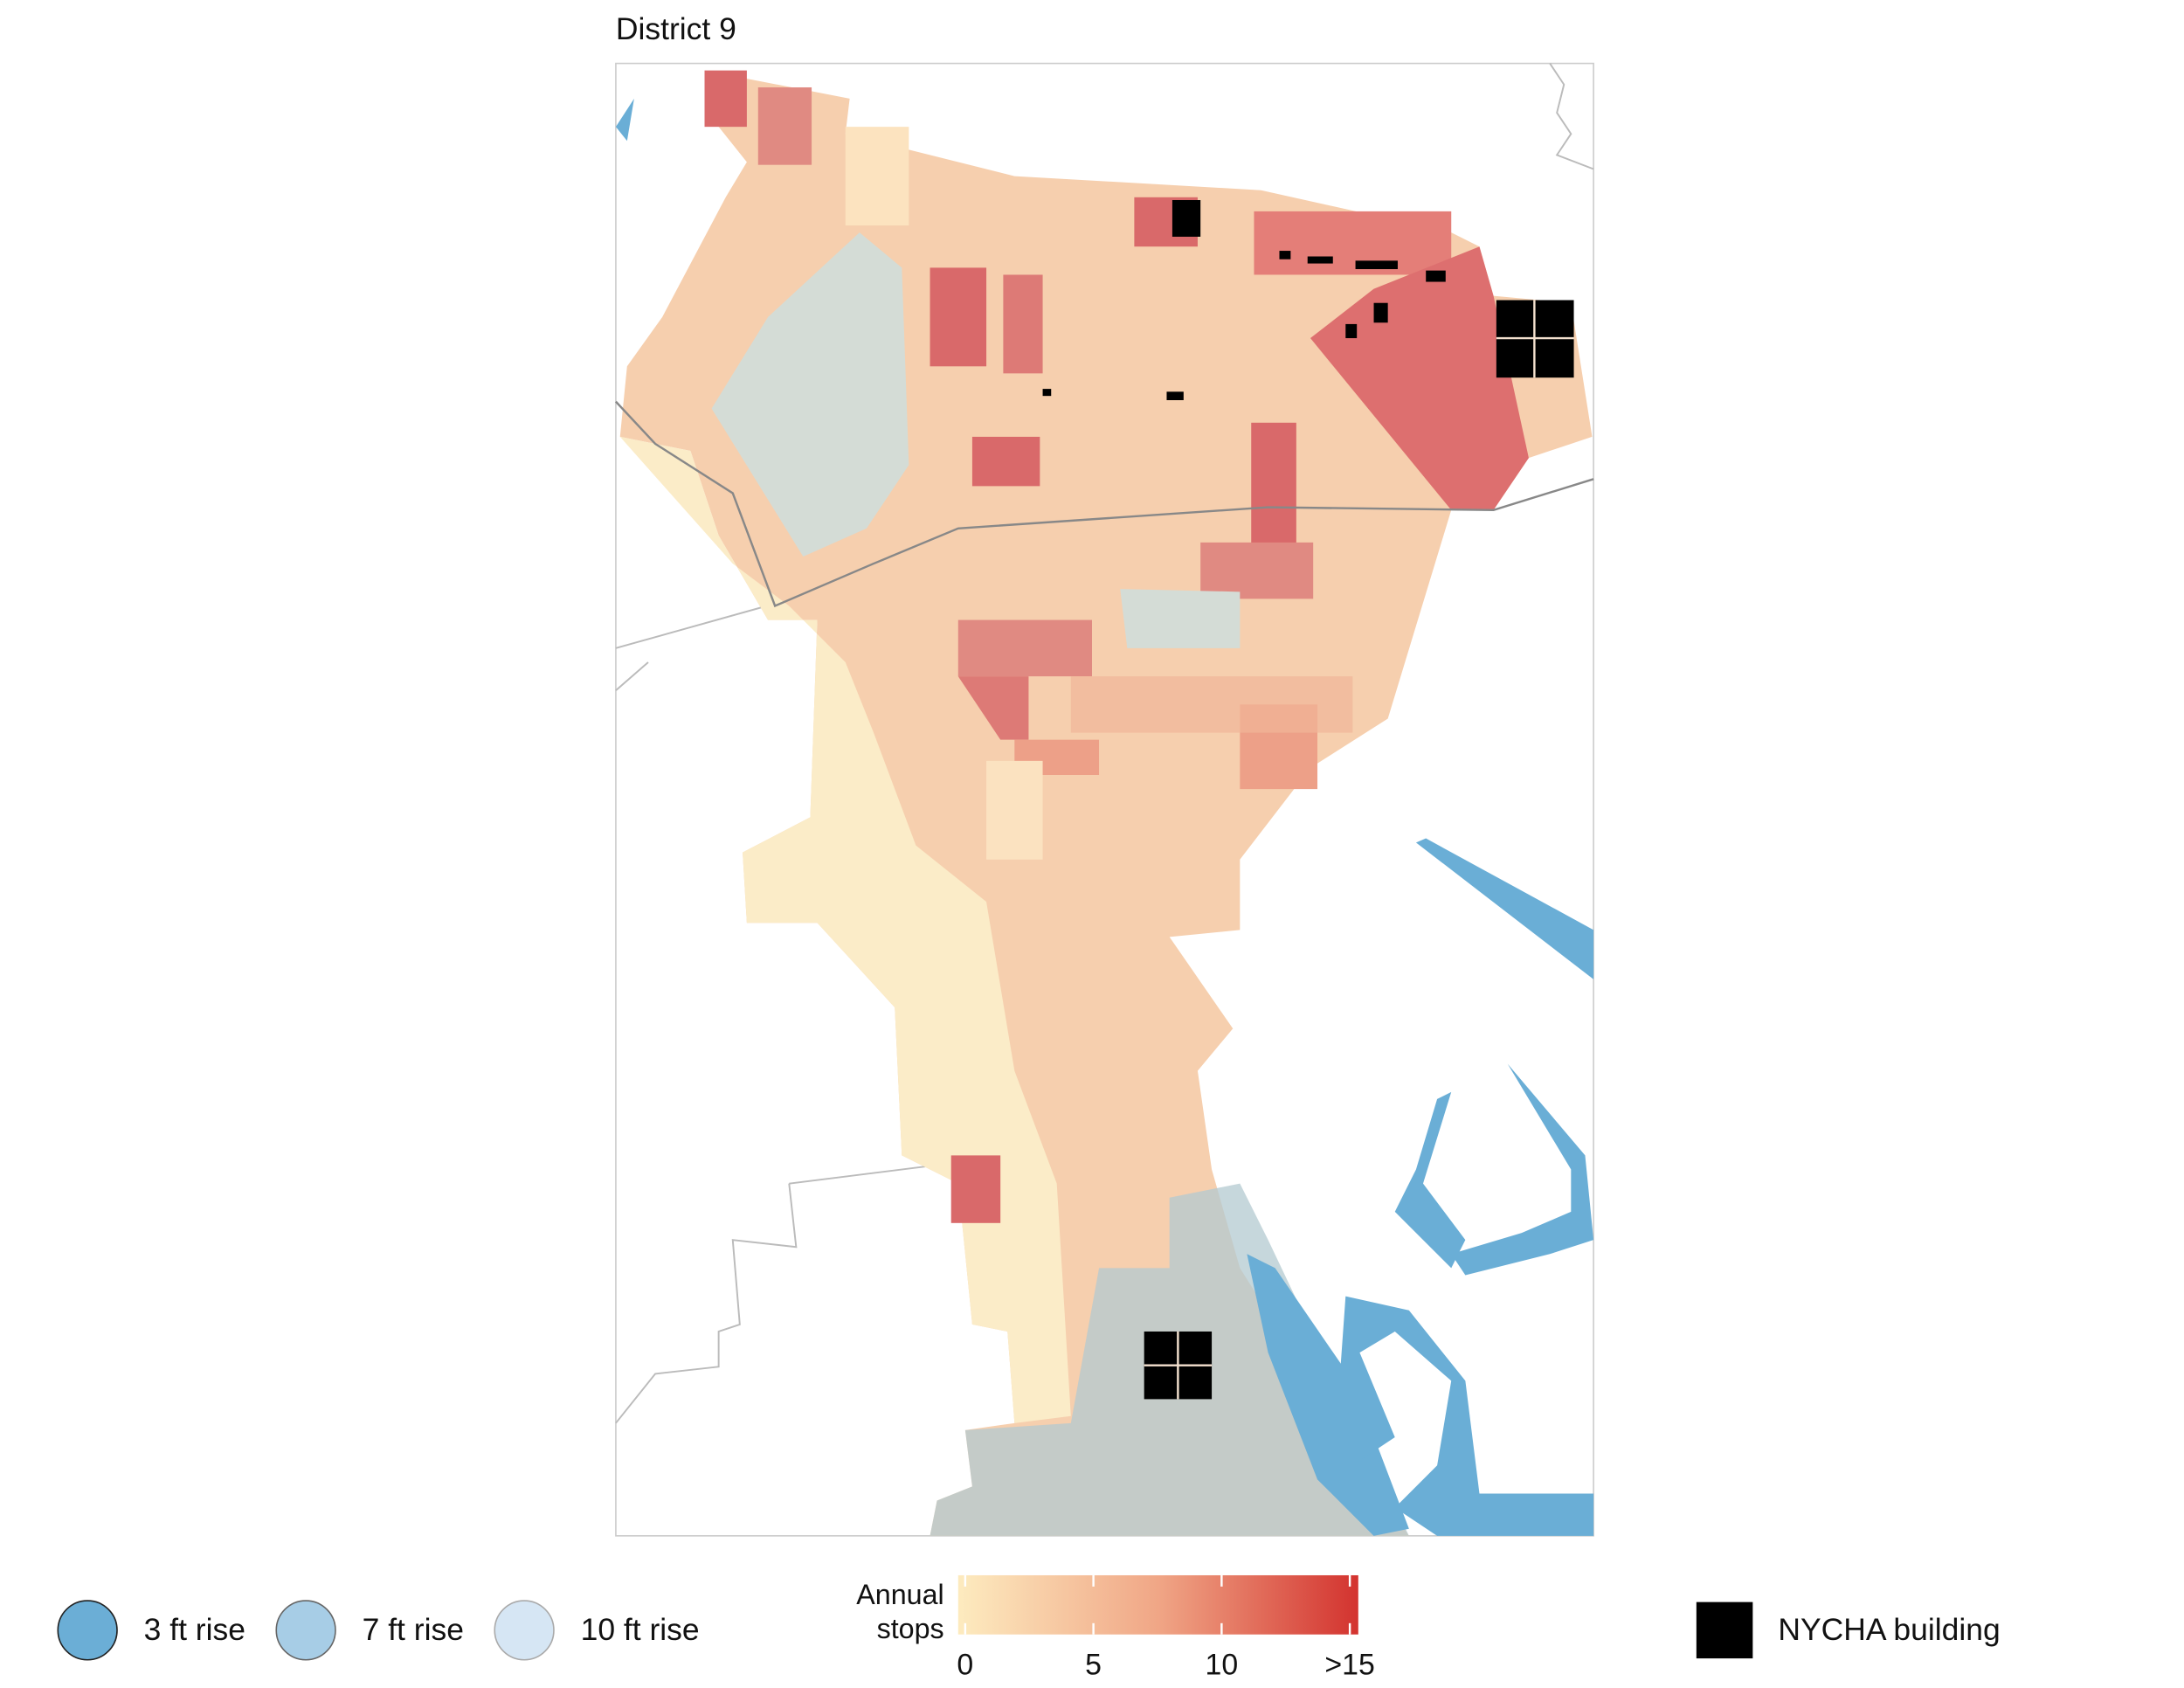 The width and height of the screenshot is (2184, 1688). I want to click on colorbar-title: Annual stops, so click(899, 1611).